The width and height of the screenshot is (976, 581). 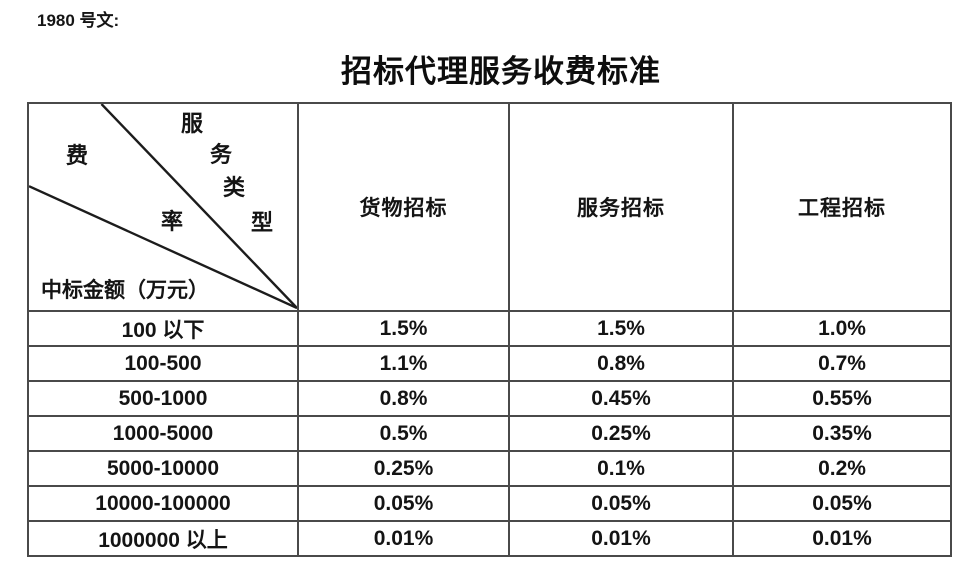 What do you see at coordinates (221, 154) in the screenshot?
I see `corner-service-type-char: 务` at bounding box center [221, 154].